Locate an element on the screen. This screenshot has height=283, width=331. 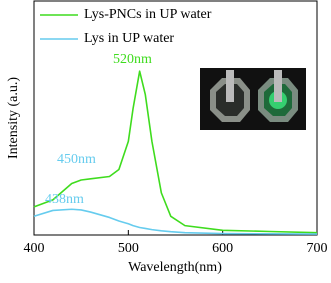
legend-label: Lys-PNCs in UP water is located at coordinates (148, 14).